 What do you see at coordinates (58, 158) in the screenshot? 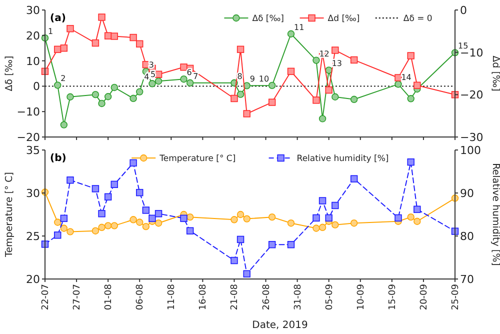
I see `chart-title: (b)` at bounding box center [58, 158].